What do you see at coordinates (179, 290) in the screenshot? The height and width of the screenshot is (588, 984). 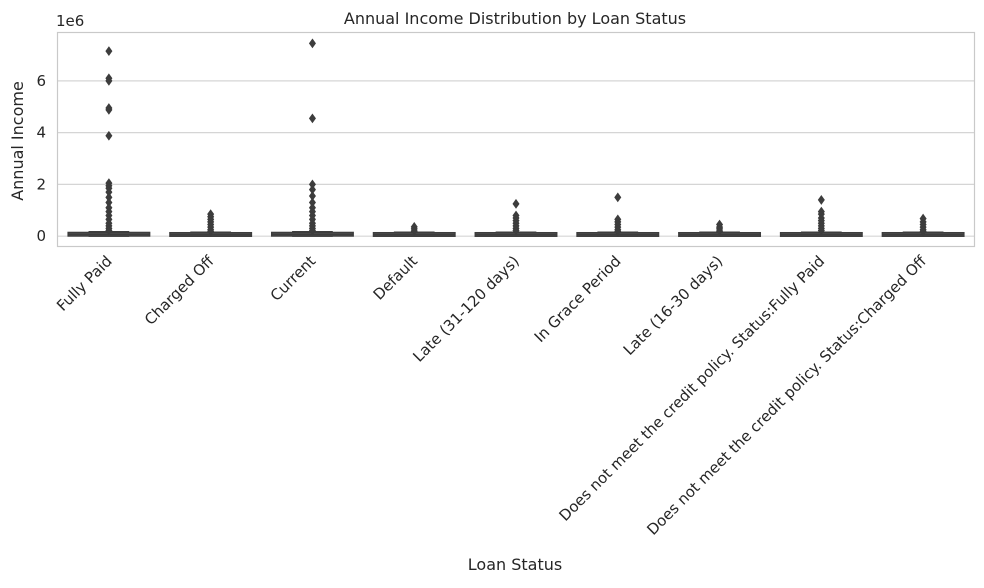 I see `x-tick-label: Charged Off` at bounding box center [179, 290].